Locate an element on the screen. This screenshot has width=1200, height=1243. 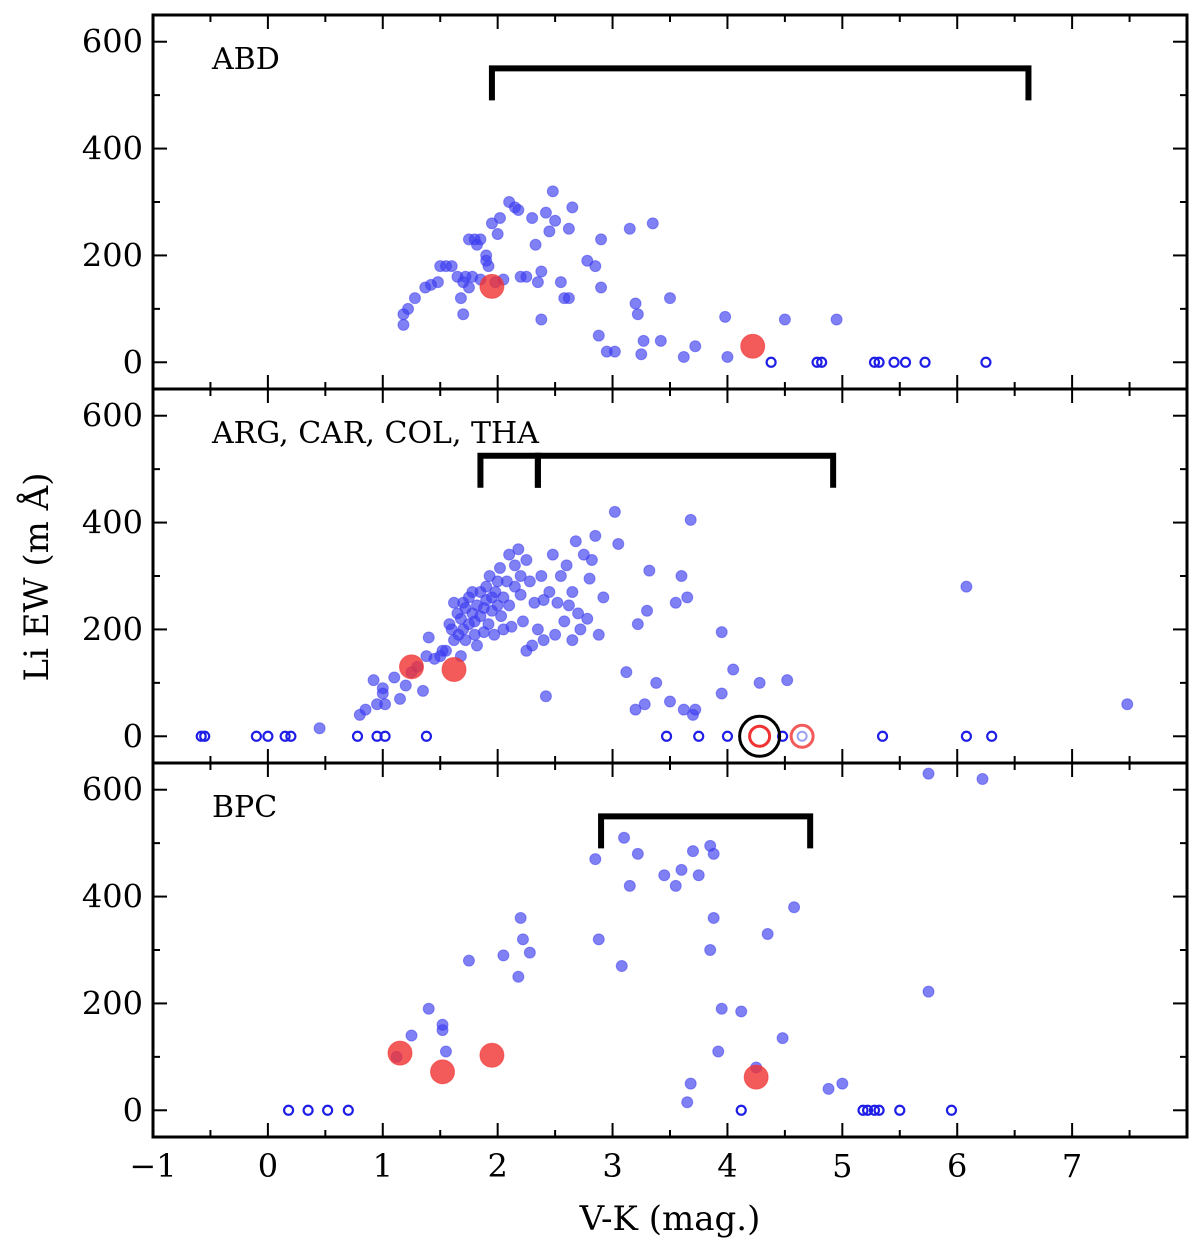
x-tick-label: −1 is located at coordinates (152, 1166).